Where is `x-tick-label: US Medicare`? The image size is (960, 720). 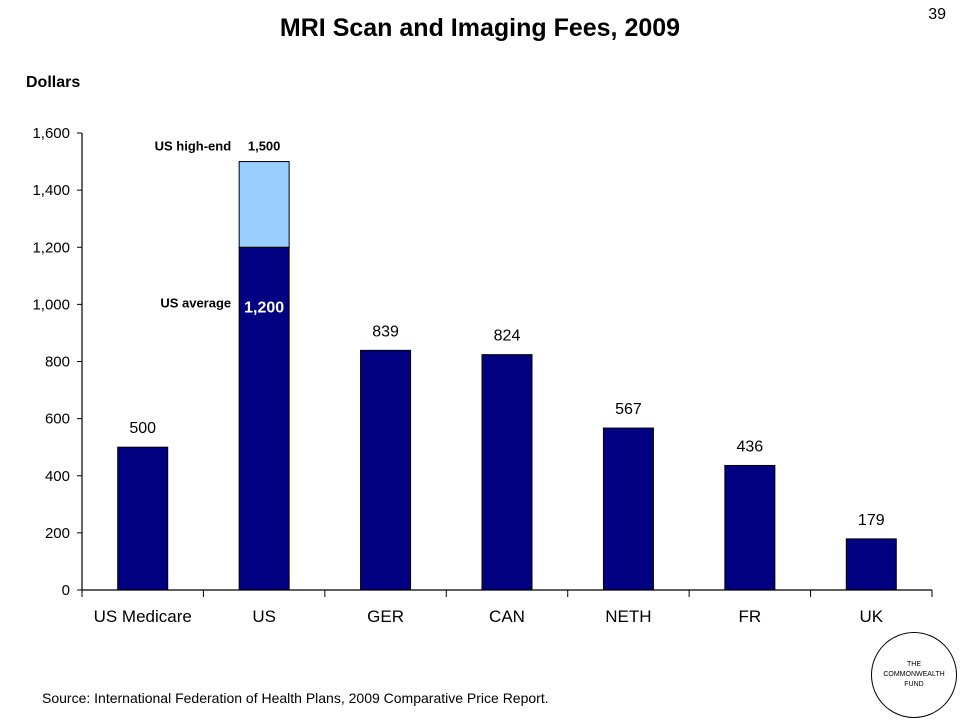
x-tick-label: US Medicare is located at coordinates (143, 616).